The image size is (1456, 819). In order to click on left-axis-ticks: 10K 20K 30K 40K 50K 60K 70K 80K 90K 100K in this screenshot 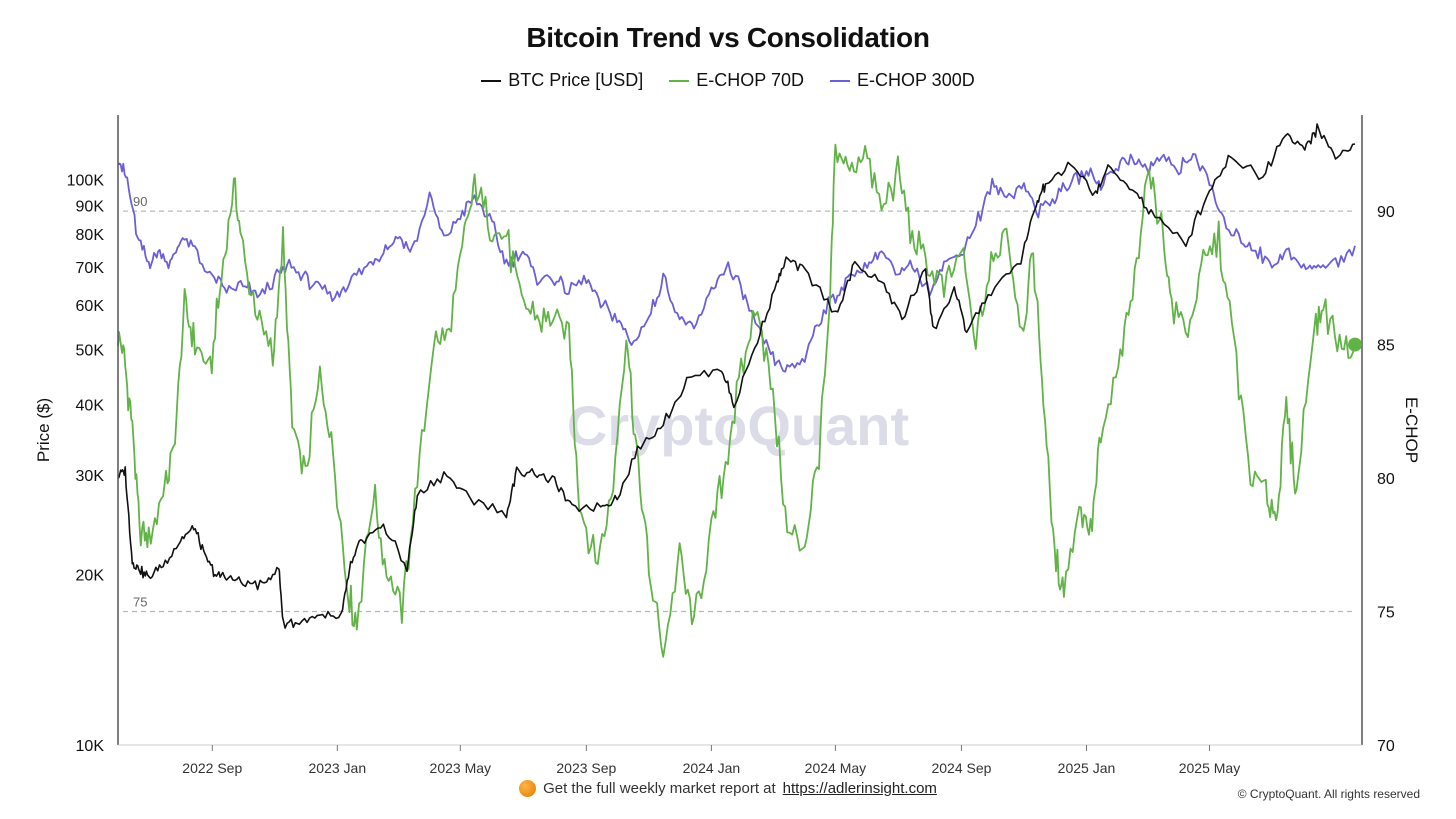, I will do `click(86, 463)`.